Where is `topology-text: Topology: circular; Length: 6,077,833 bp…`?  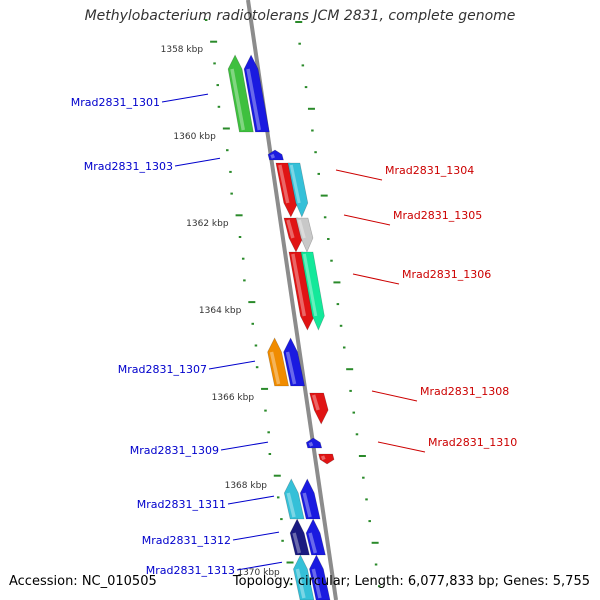
topology-text: Topology: circular; Length: 6,077,833 bp… is located at coordinates (411, 581).